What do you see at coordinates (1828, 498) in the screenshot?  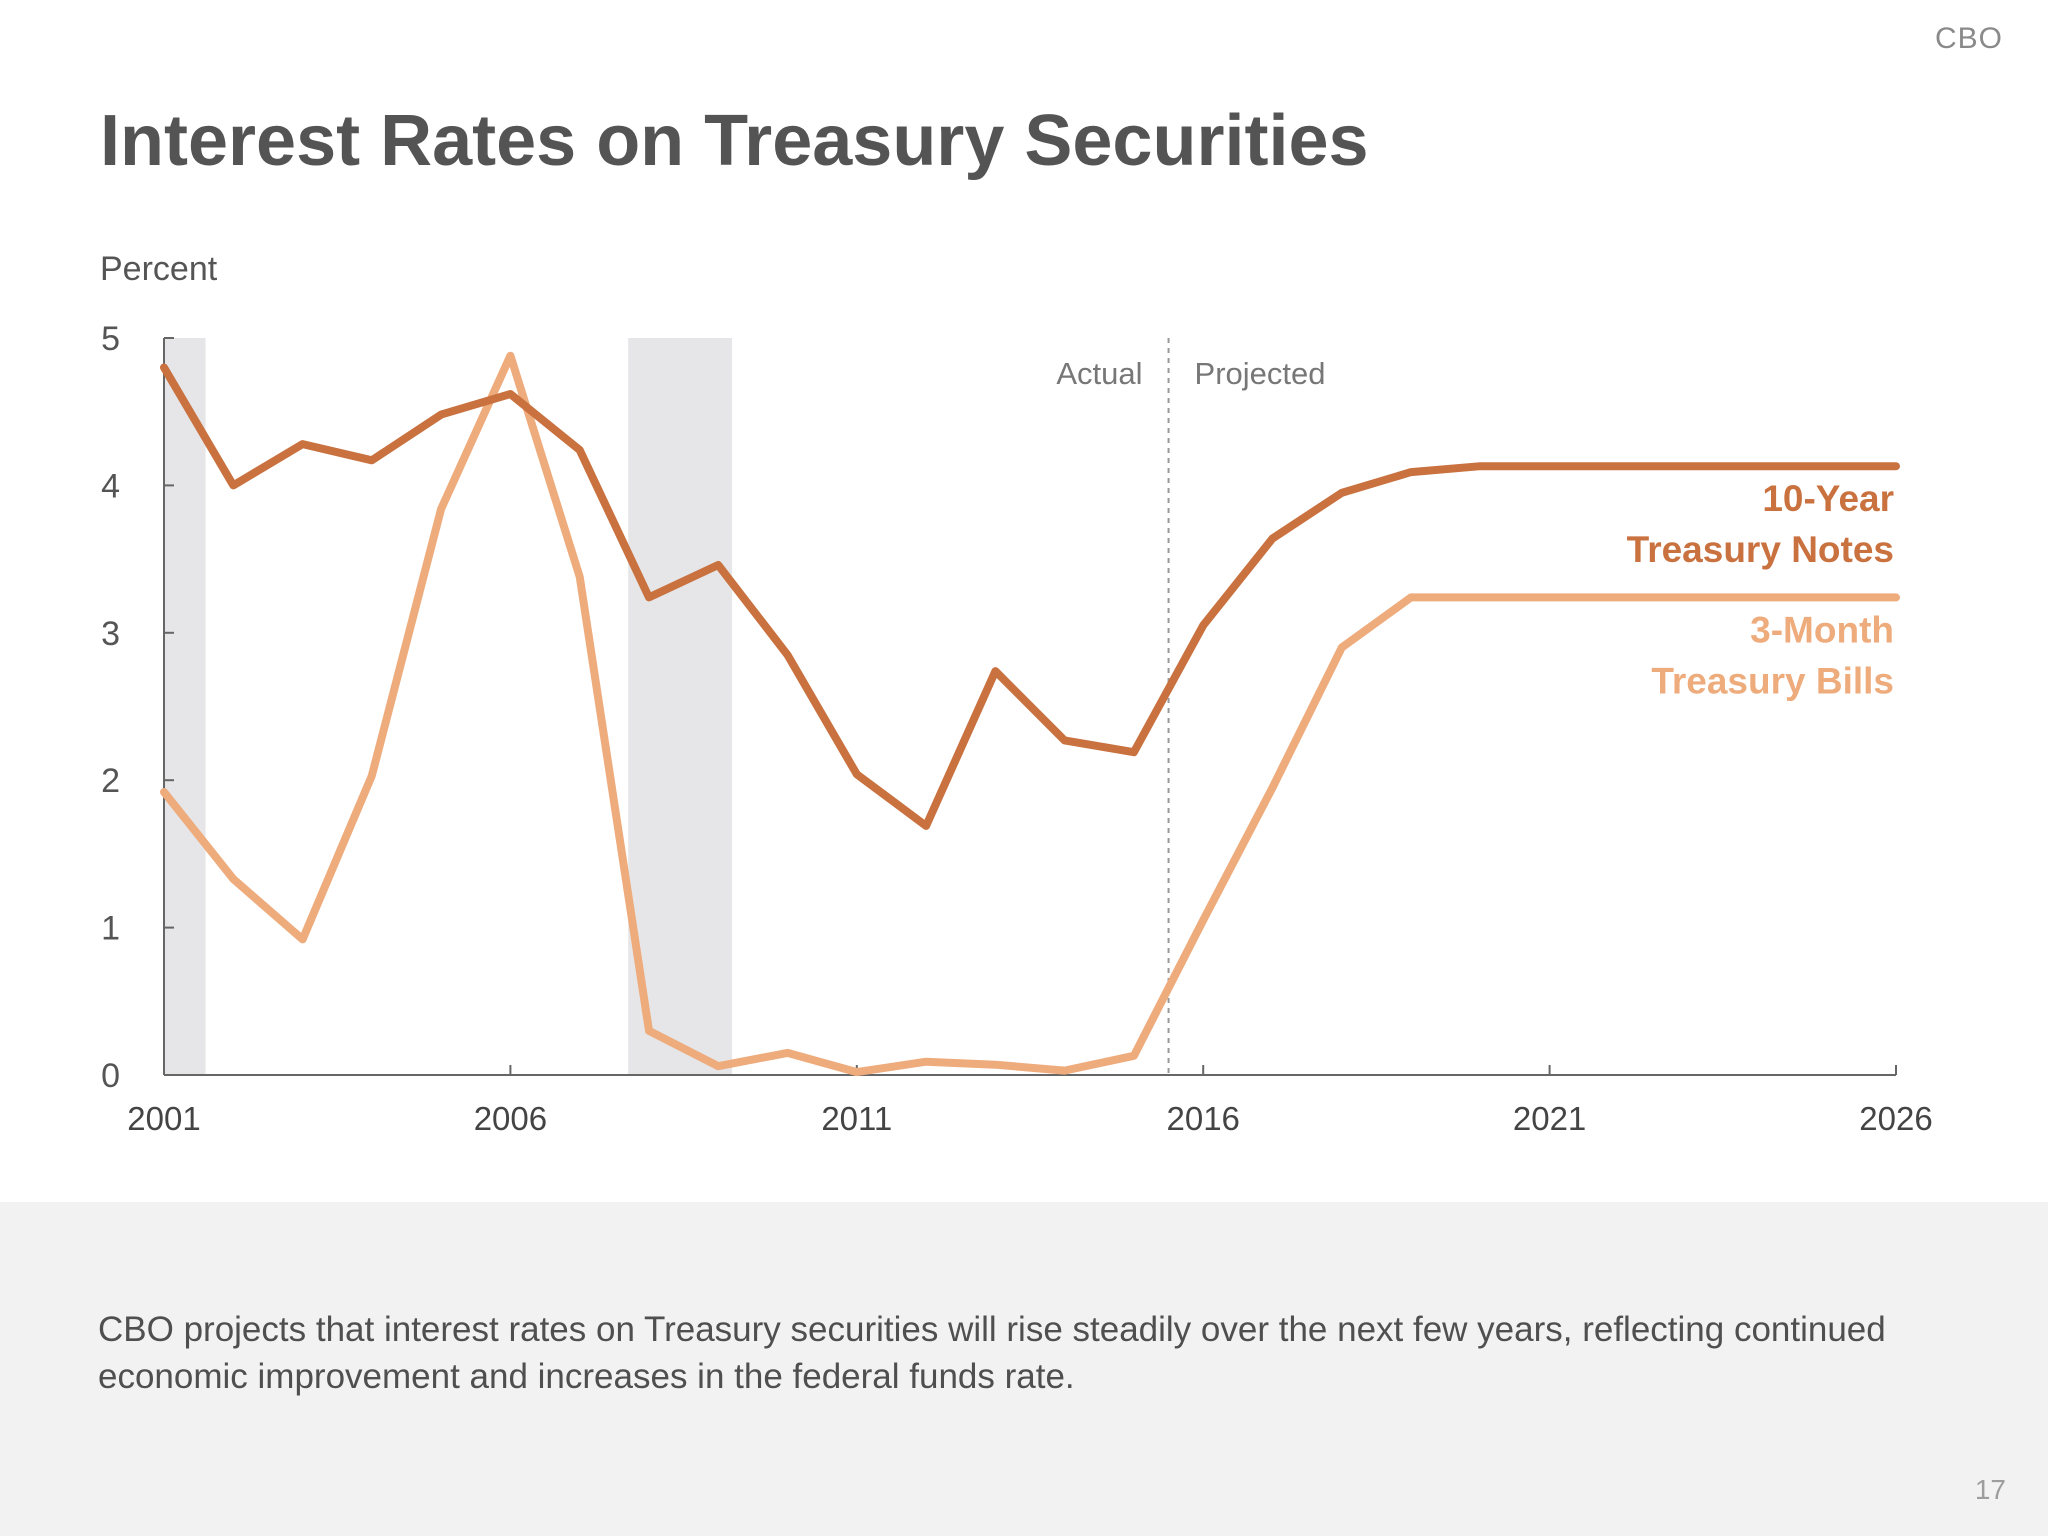 I see `series-label: 10-Year` at bounding box center [1828, 498].